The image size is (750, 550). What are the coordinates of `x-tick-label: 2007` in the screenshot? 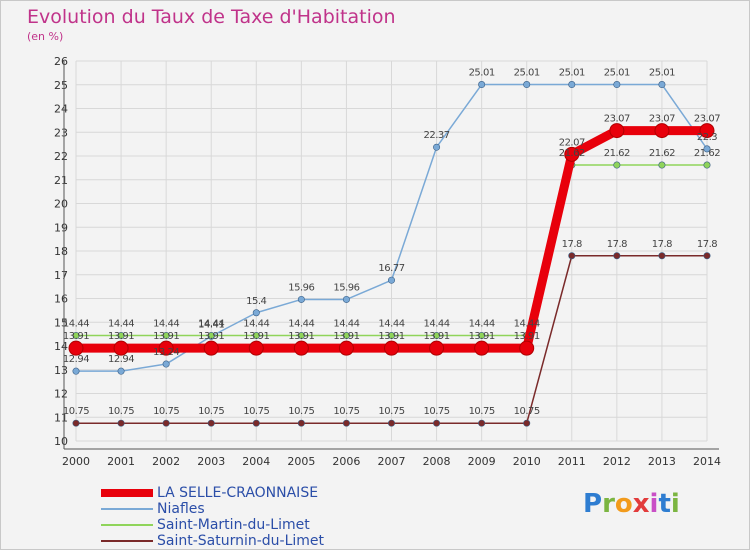 It's located at (392, 461).